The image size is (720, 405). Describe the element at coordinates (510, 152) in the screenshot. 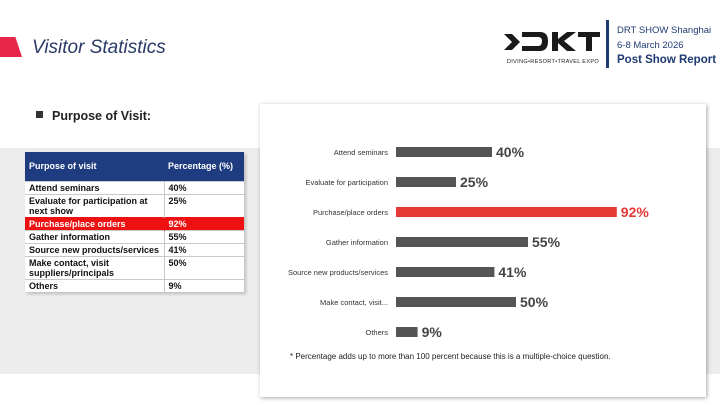

I see `value-label: 40%` at that location.